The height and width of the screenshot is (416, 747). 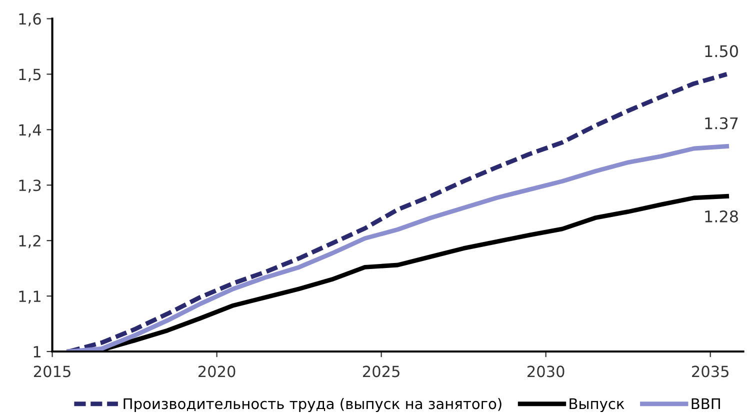 I want to click on x-tick-label: 2020, so click(x=217, y=372).